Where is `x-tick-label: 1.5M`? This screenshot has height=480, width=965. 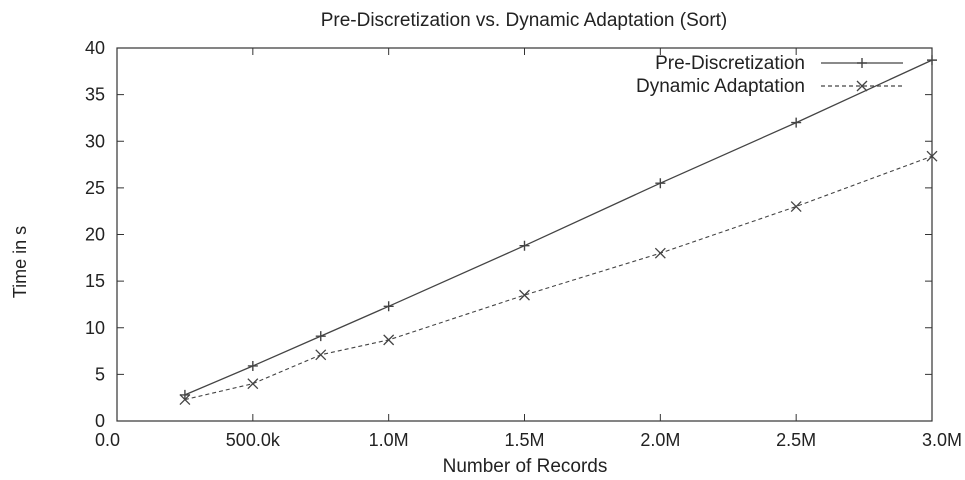 x-tick-label: 1.5M is located at coordinates (524, 440).